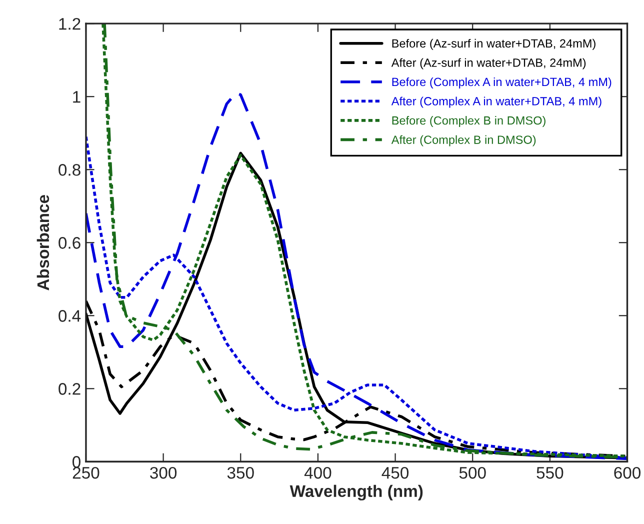  What do you see at coordinates (627, 472) in the screenshot?
I see `x-tick-label: 600` at bounding box center [627, 472].